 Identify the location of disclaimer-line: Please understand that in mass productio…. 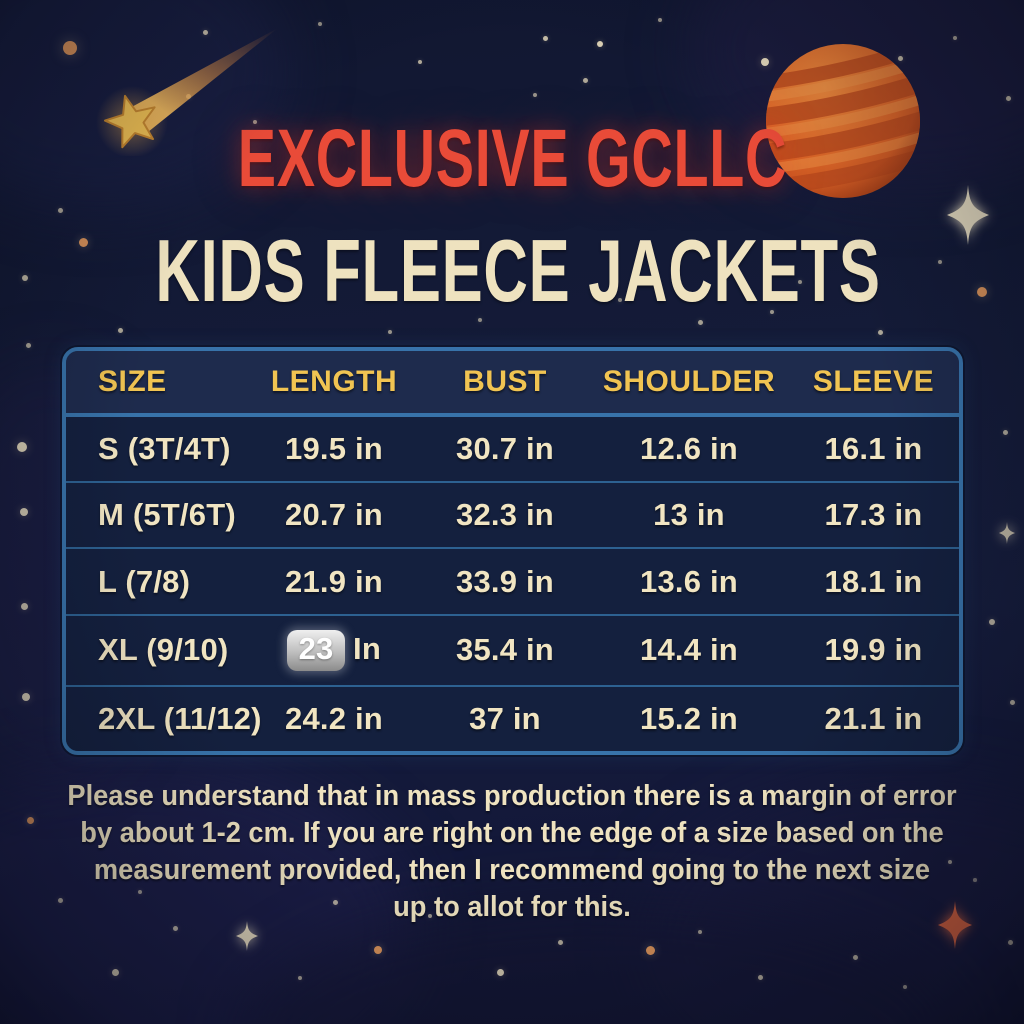
(512, 796).